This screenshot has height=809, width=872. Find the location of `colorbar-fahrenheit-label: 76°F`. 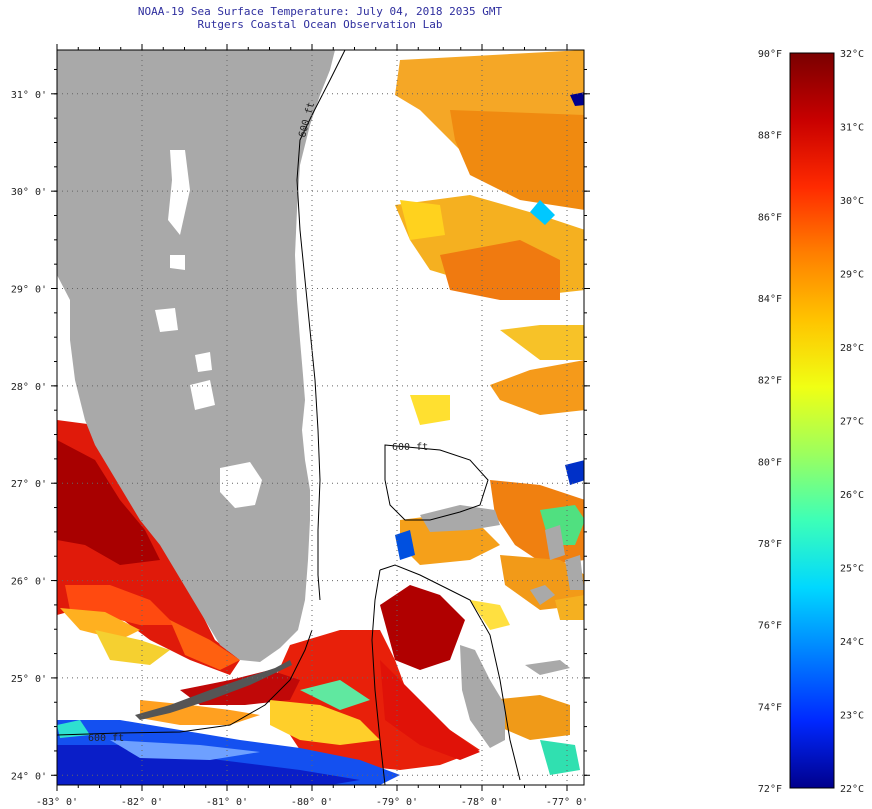

colorbar-fahrenheit-label: 76°F is located at coordinates (770, 626).